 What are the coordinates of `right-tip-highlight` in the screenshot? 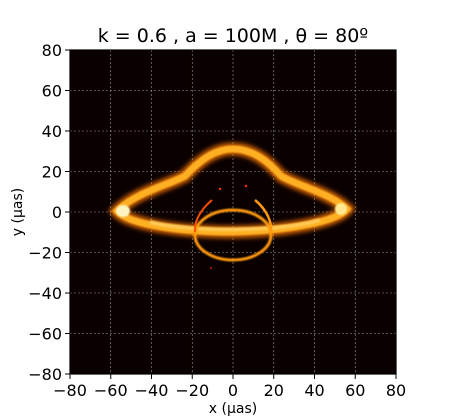 It's located at (341, 209).